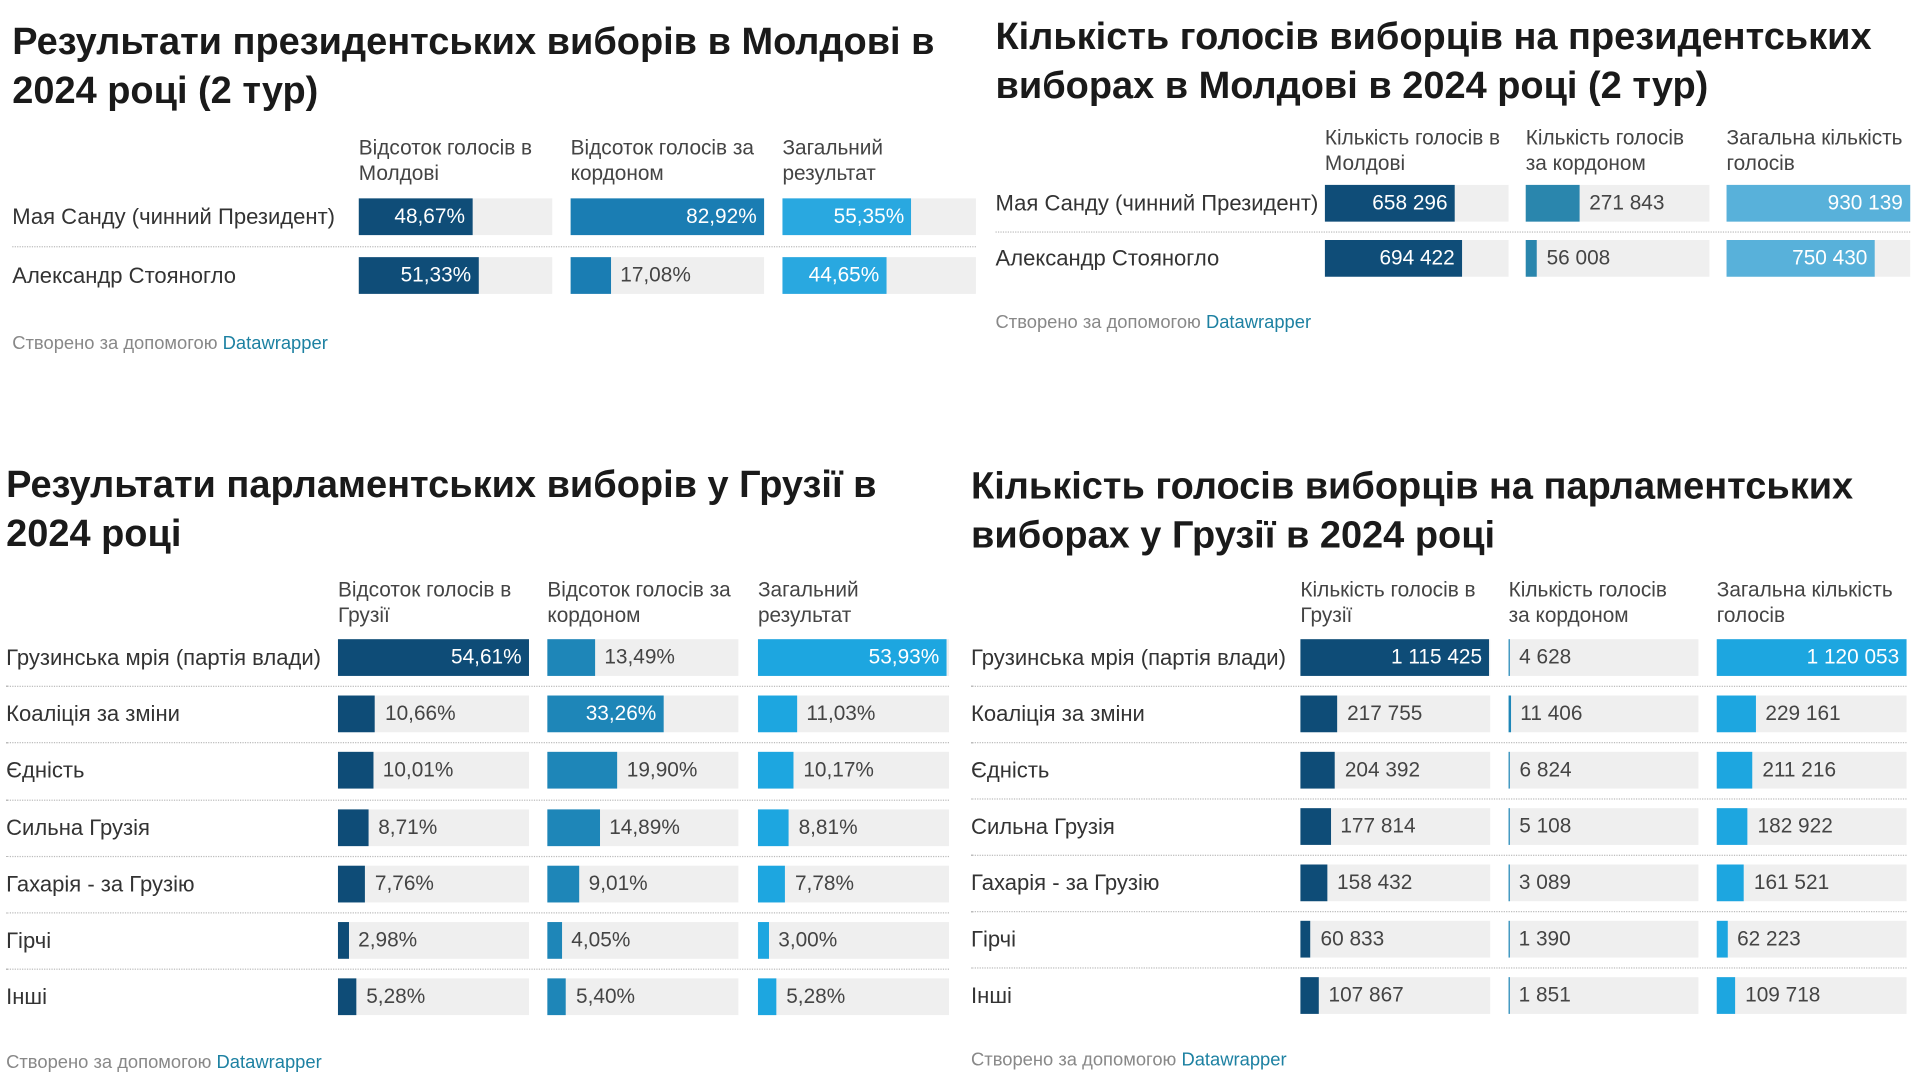 The width and height of the screenshot is (1920, 1080). I want to click on value-label: 8,81%, so click(828, 827).